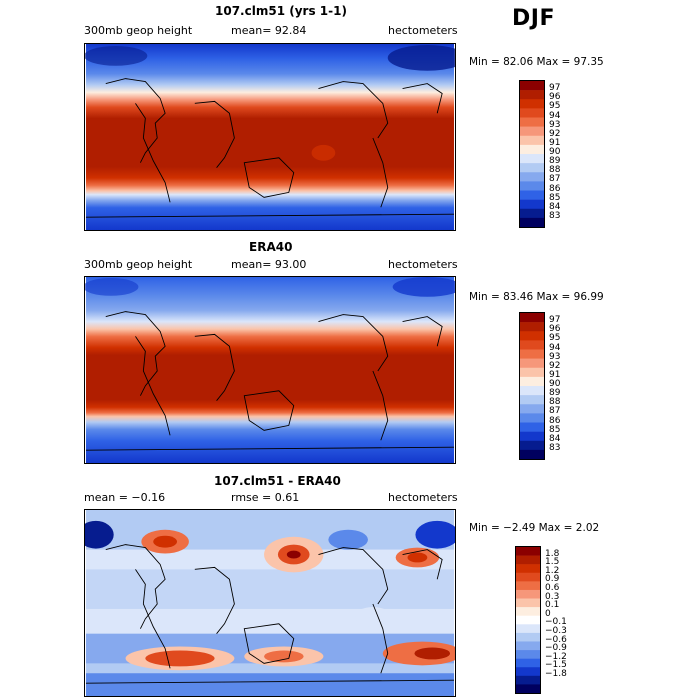 The width and height of the screenshot is (700, 700). I want to click on colorbar-tick-label: −1.2, so click(556, 656).